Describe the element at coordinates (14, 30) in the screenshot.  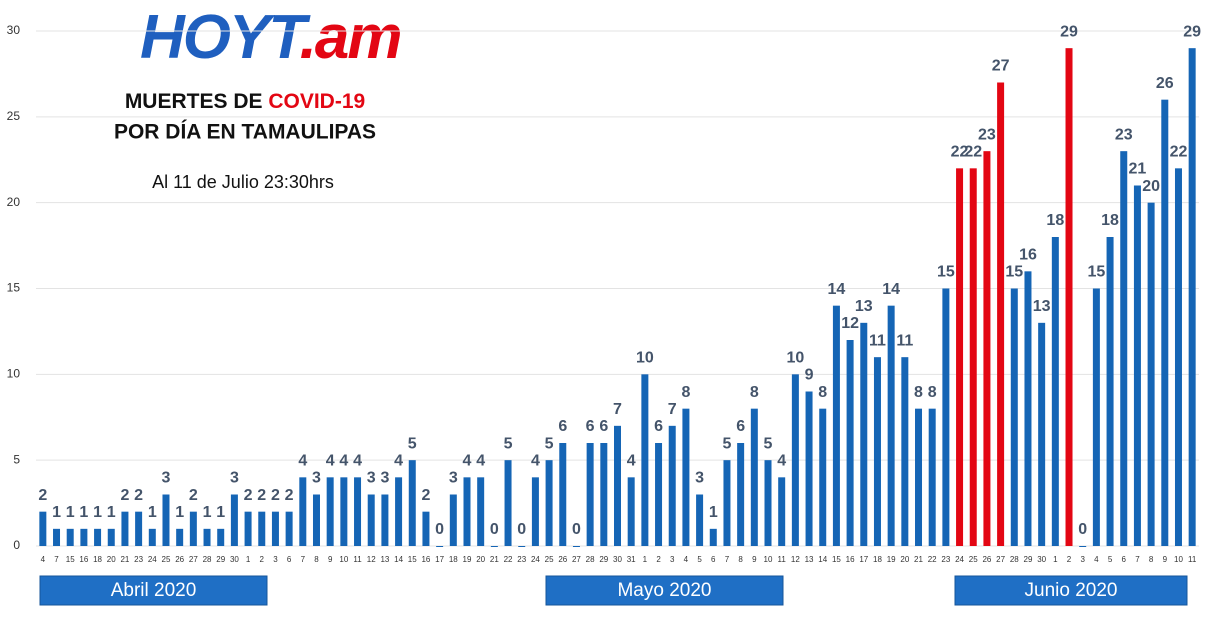
I see `y-tick-label: 30` at that location.